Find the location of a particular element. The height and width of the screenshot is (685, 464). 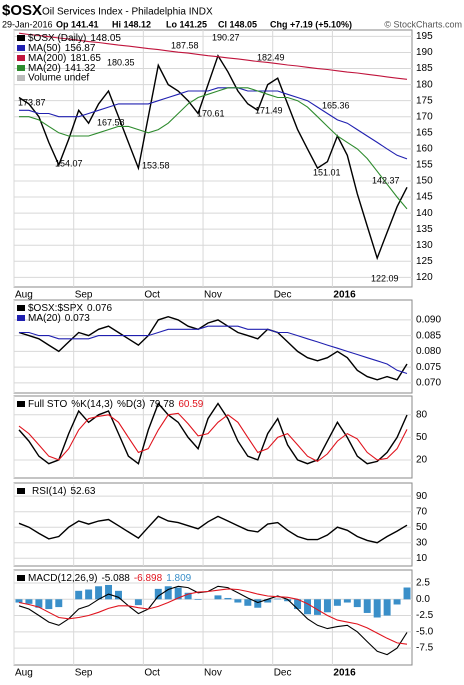

legend-name: RSI(14) is located at coordinates (49, 491).